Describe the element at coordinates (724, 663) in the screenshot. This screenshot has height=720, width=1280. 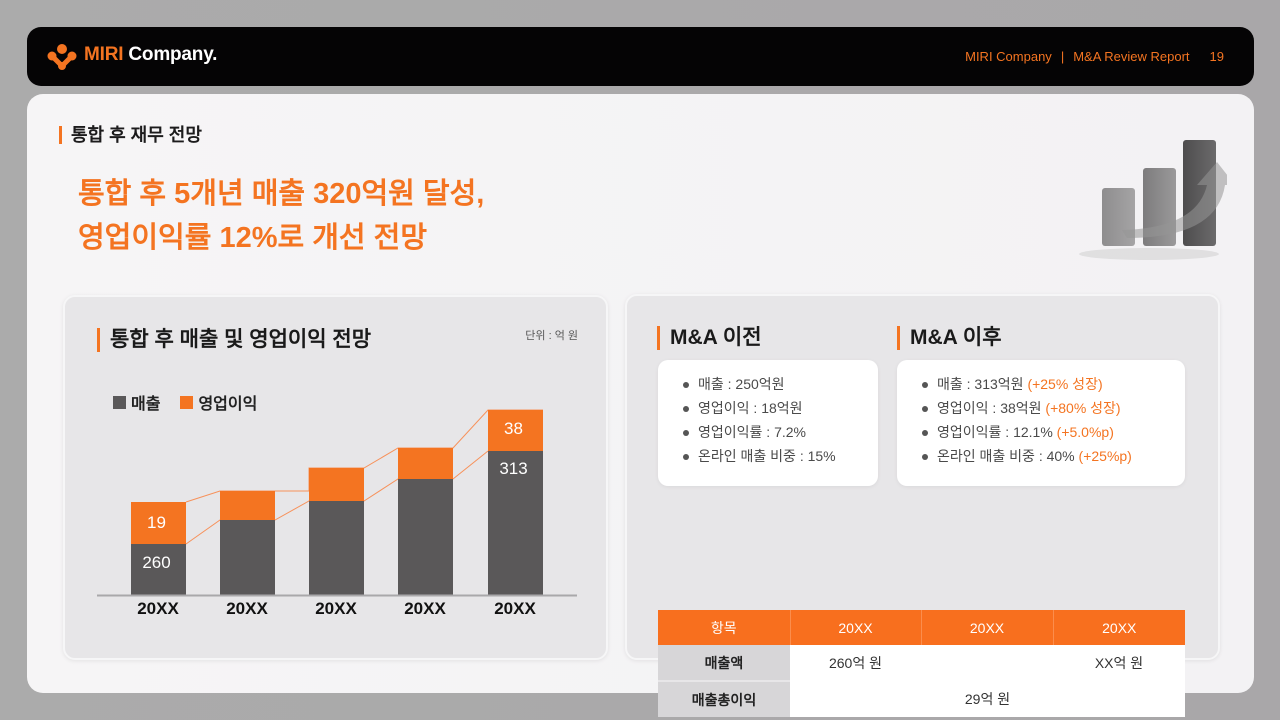
I see `row-label-revenue: 매출액` at that location.